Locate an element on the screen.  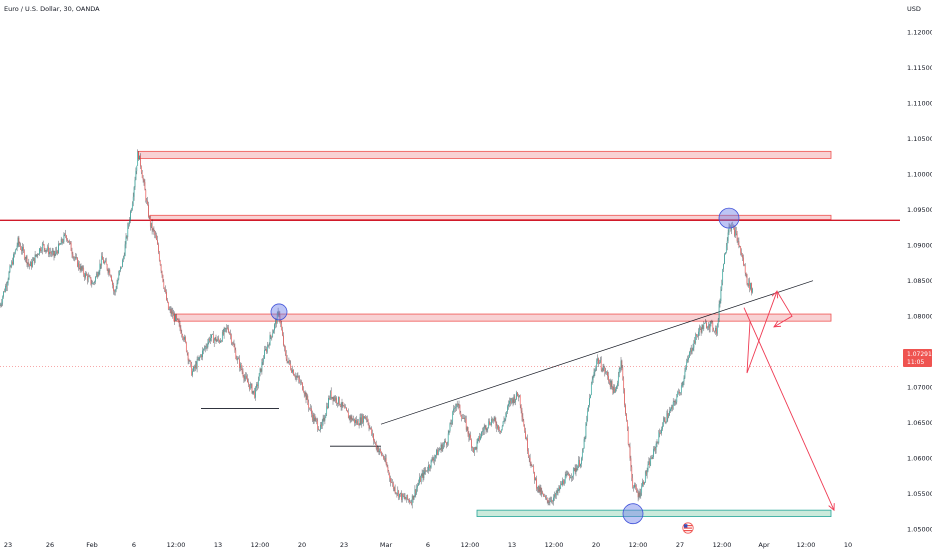
x-tick-label: 12:00 is located at coordinates (470, 545).